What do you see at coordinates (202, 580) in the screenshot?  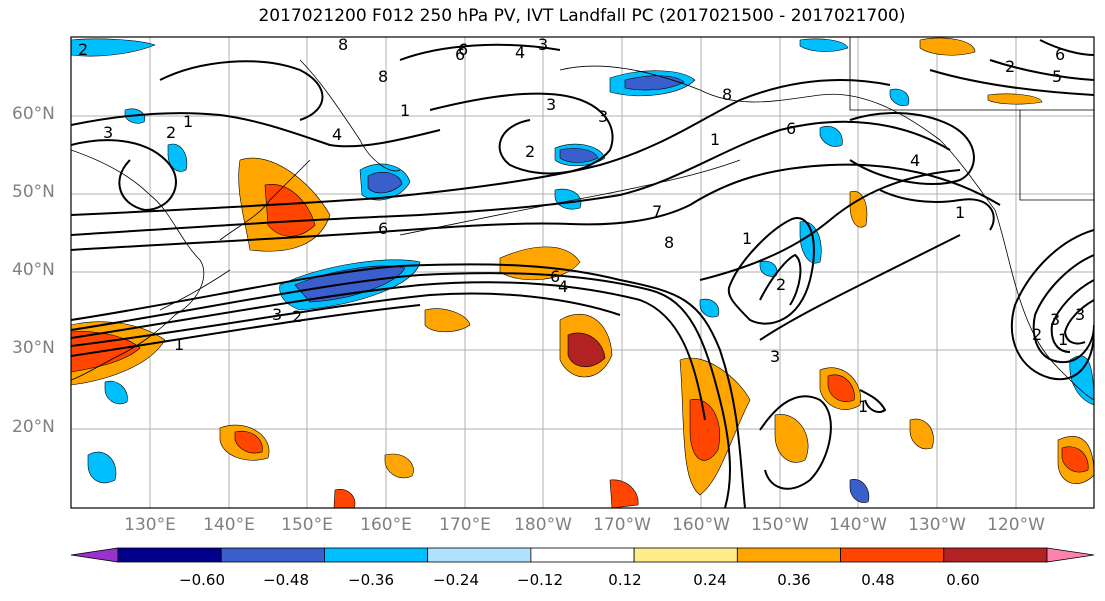 I see `colorbar-tick-label: −0.60` at bounding box center [202, 580].